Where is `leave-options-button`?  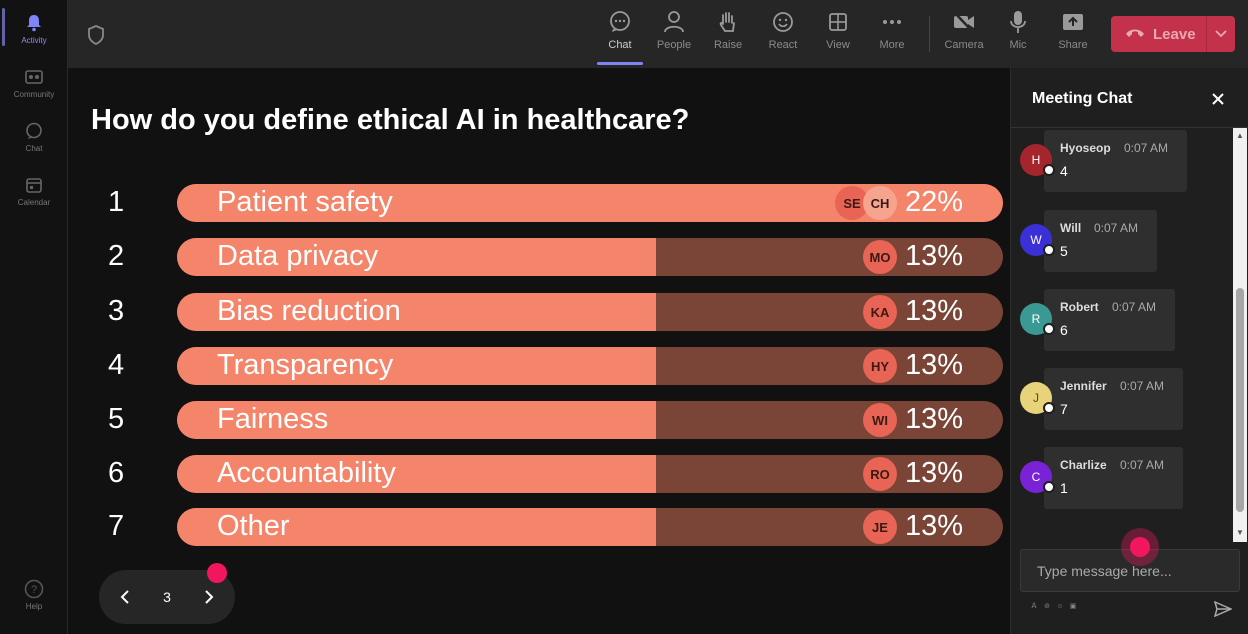
leave-options-button is located at coordinates (1221, 34).